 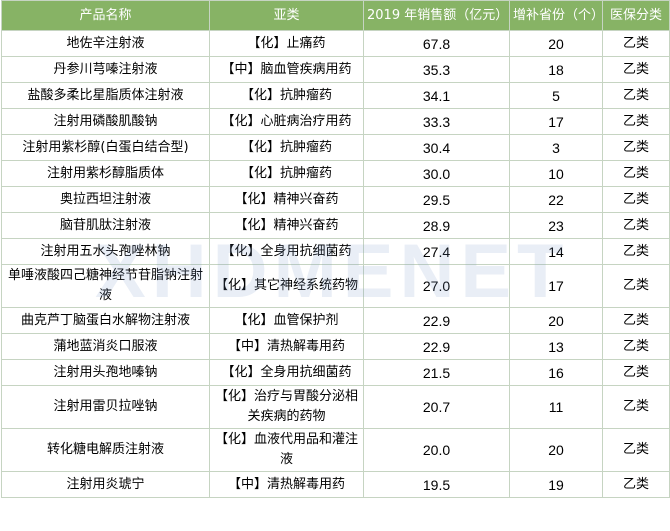 I want to click on table-row: 蒲地蓝消炎口服液 【中】清热解毒用药 22.9 13 乙类, so click(x=335, y=346).